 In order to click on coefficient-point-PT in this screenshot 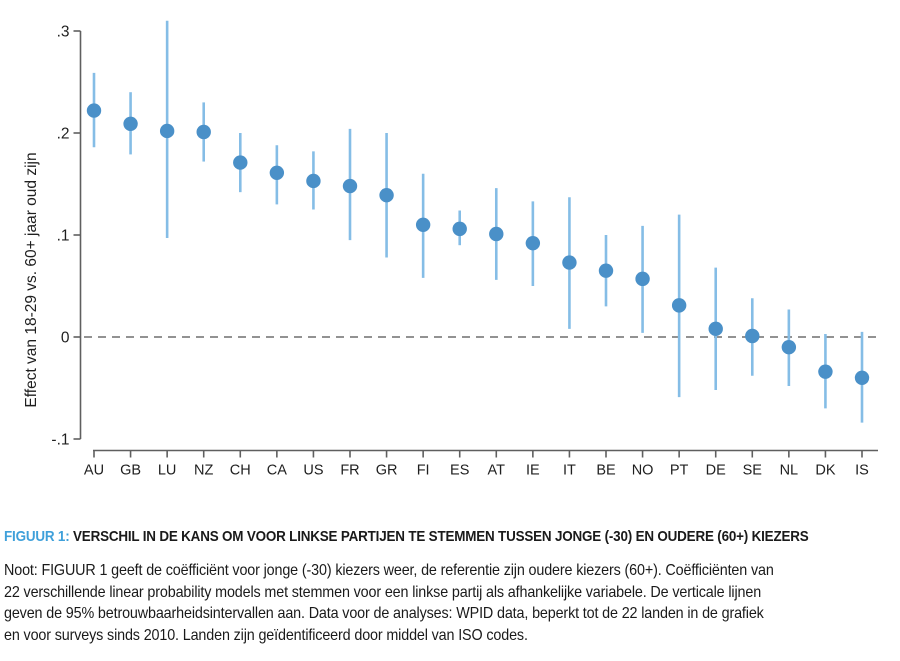, I will do `click(679, 305)`.